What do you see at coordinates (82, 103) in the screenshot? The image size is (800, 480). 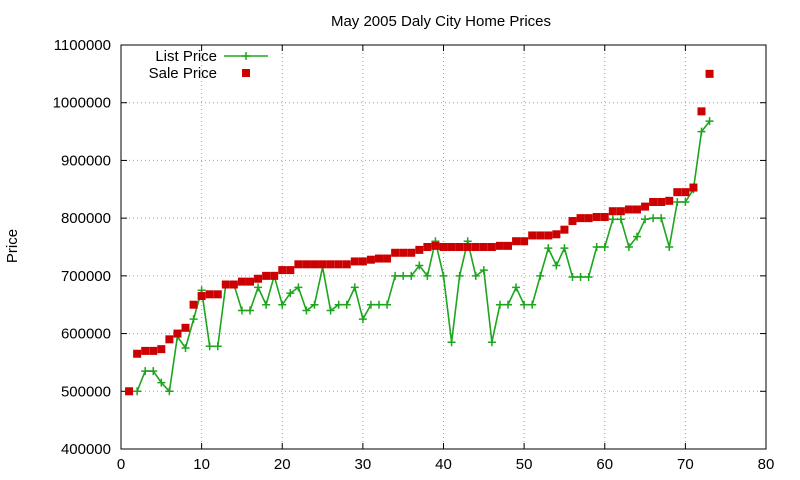 I see `y-tick-label: 1000000` at bounding box center [82, 103].